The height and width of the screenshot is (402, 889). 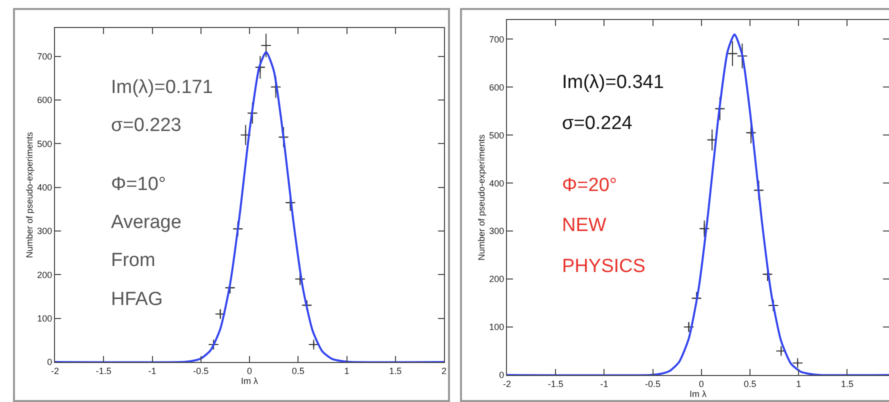 I want to click on annotation: Φ=10°, so click(x=138, y=184).